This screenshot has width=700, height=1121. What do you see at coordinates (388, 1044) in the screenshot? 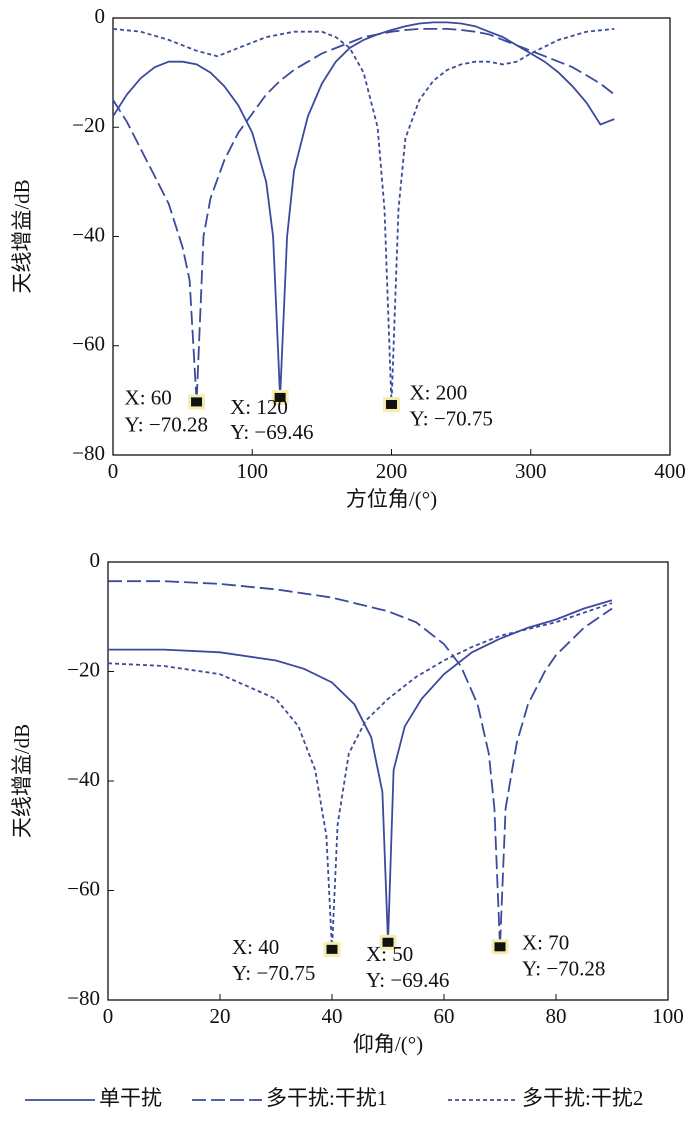
I see `x-axis-label: 仰角/(°)` at bounding box center [388, 1044].